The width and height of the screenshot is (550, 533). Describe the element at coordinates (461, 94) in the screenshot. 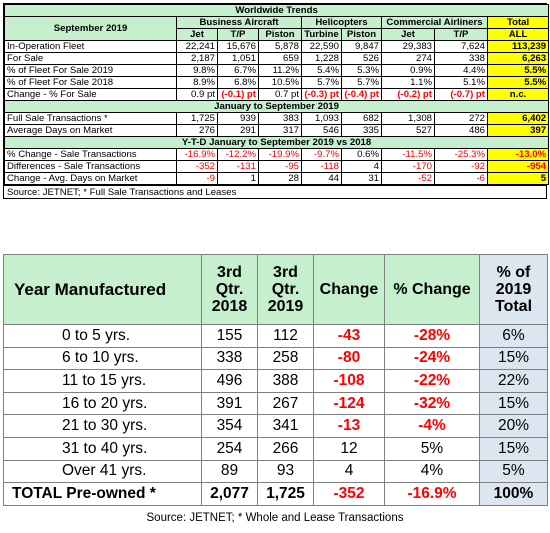

I see `table-cell: (-0.7) pt` at that location.